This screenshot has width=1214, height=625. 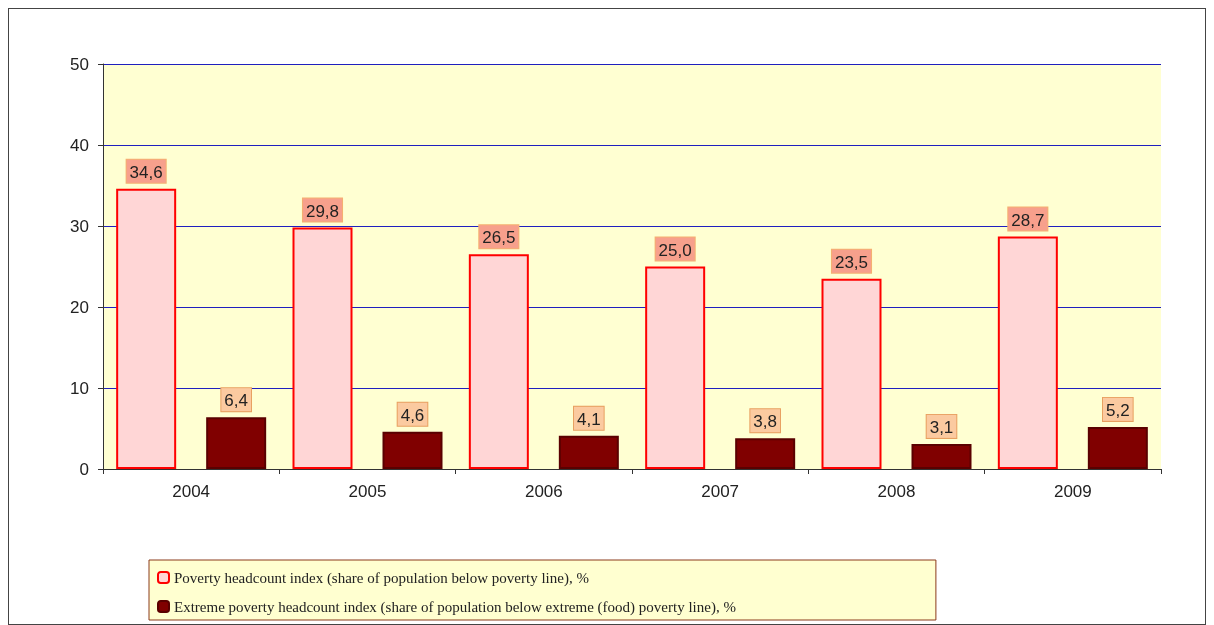 I want to click on y-tick-label: 30, so click(x=79, y=226).